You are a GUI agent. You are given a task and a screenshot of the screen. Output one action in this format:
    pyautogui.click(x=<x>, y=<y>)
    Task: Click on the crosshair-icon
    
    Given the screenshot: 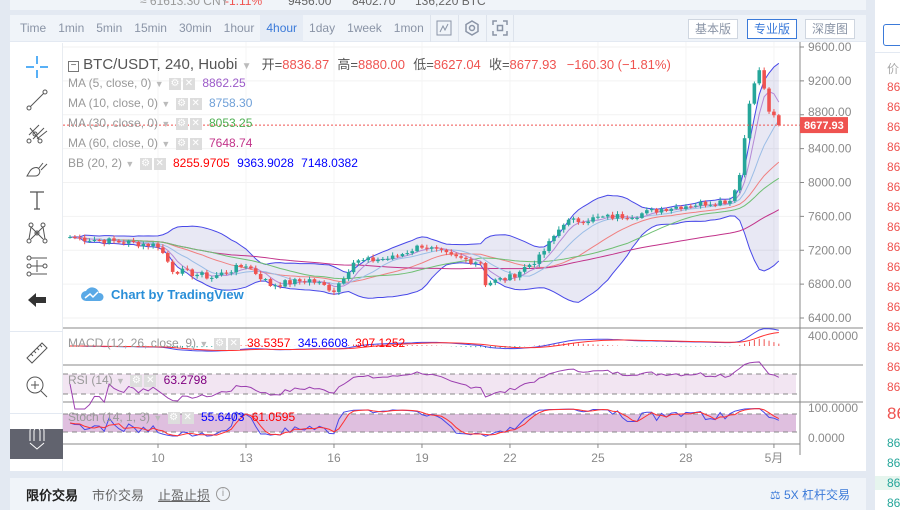 What is the action you would take?
    pyautogui.click(x=37, y=67)
    